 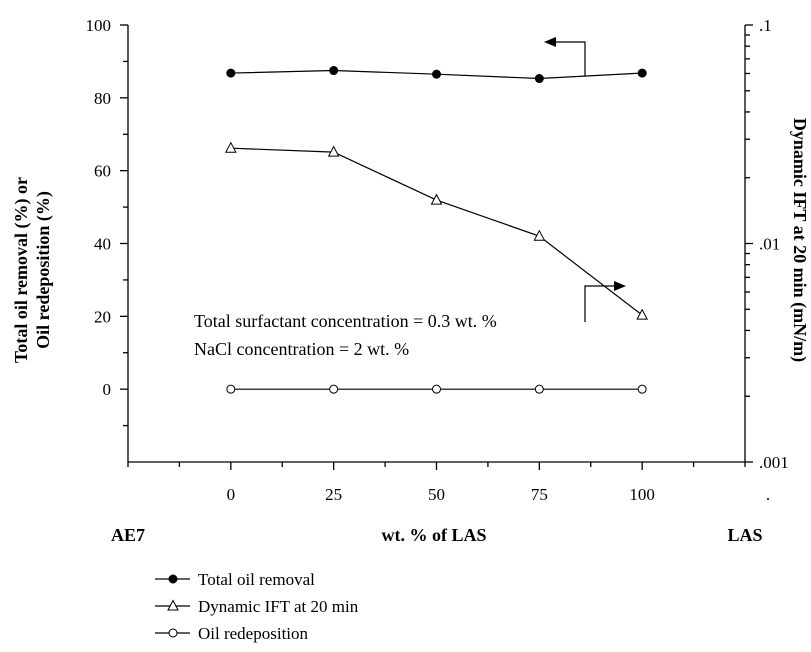 What do you see at coordinates (436, 483) in the screenshot?
I see `x-axis-ticks: 0 25 50 75 100` at bounding box center [436, 483].